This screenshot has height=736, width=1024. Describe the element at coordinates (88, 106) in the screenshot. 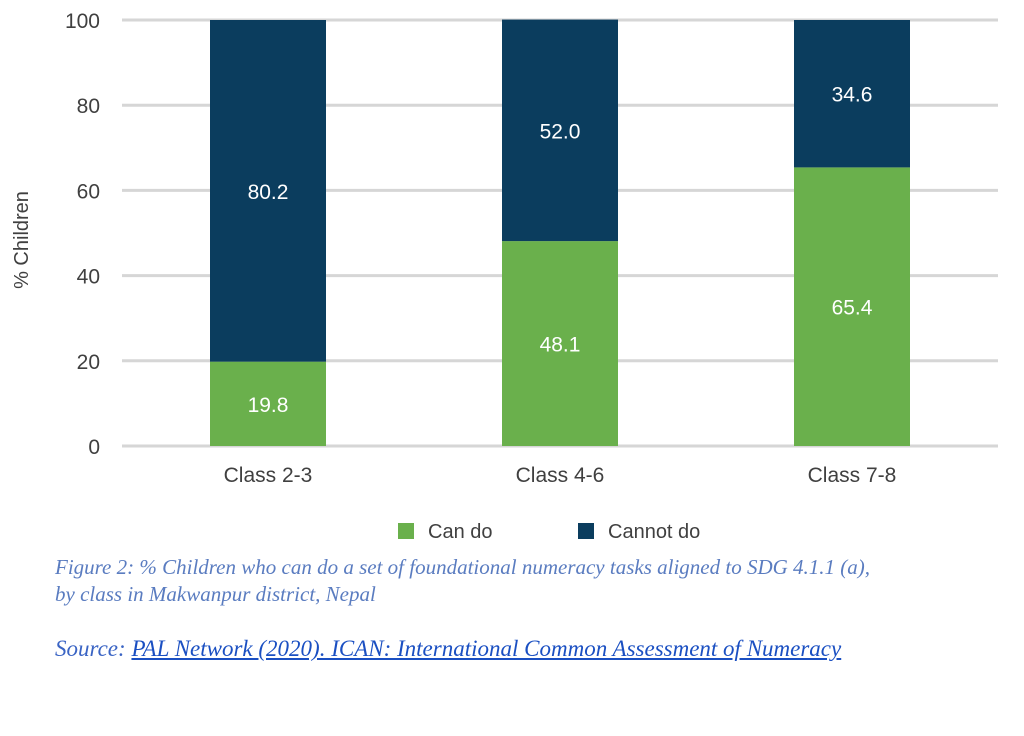

I see `y-tick-label: 80` at that location.